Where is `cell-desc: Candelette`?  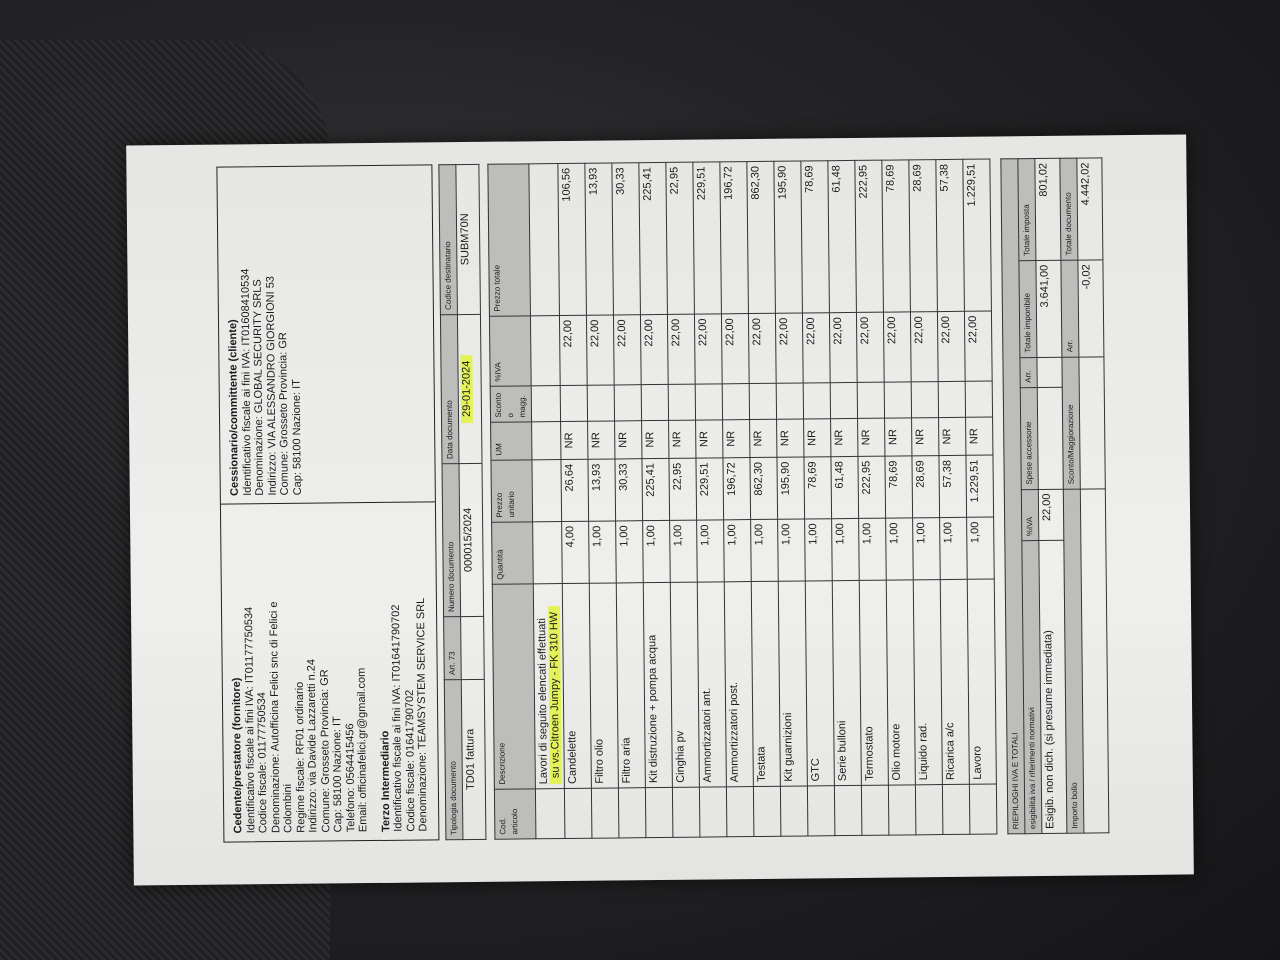 cell-desc: Candelette is located at coordinates (576, 686).